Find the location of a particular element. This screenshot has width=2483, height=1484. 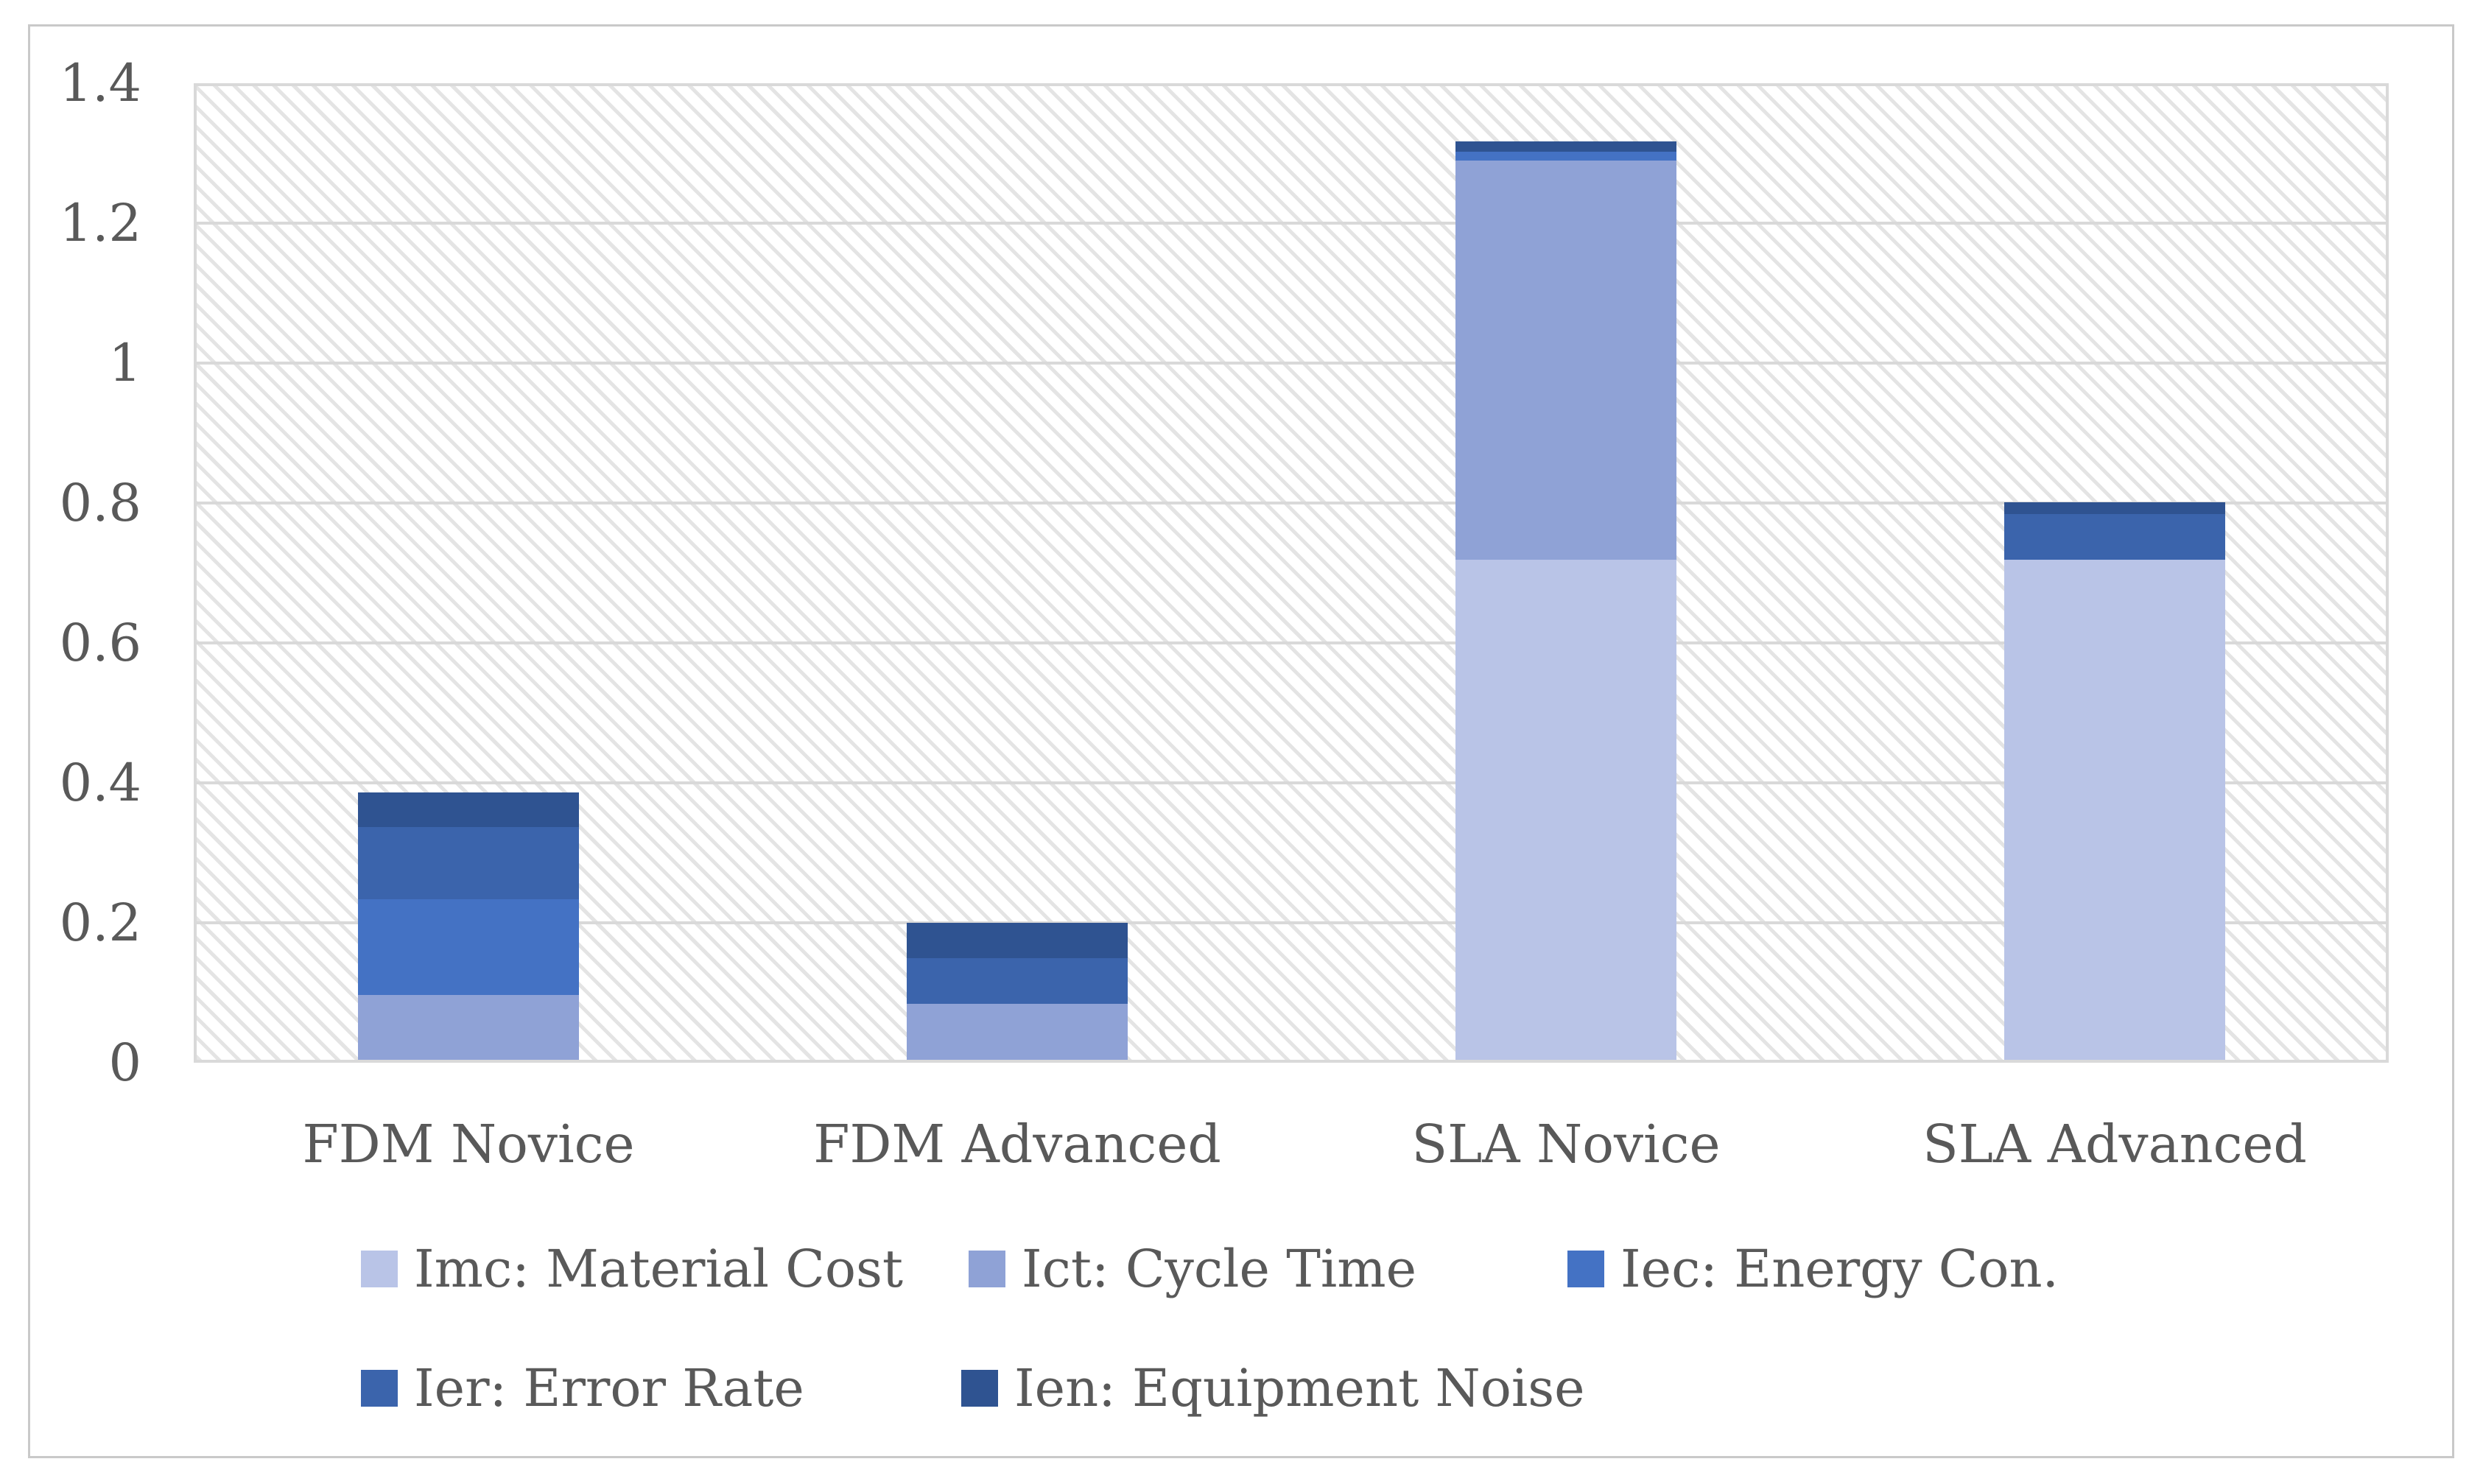

bar-sla-advanced is located at coordinates (2114, 781).